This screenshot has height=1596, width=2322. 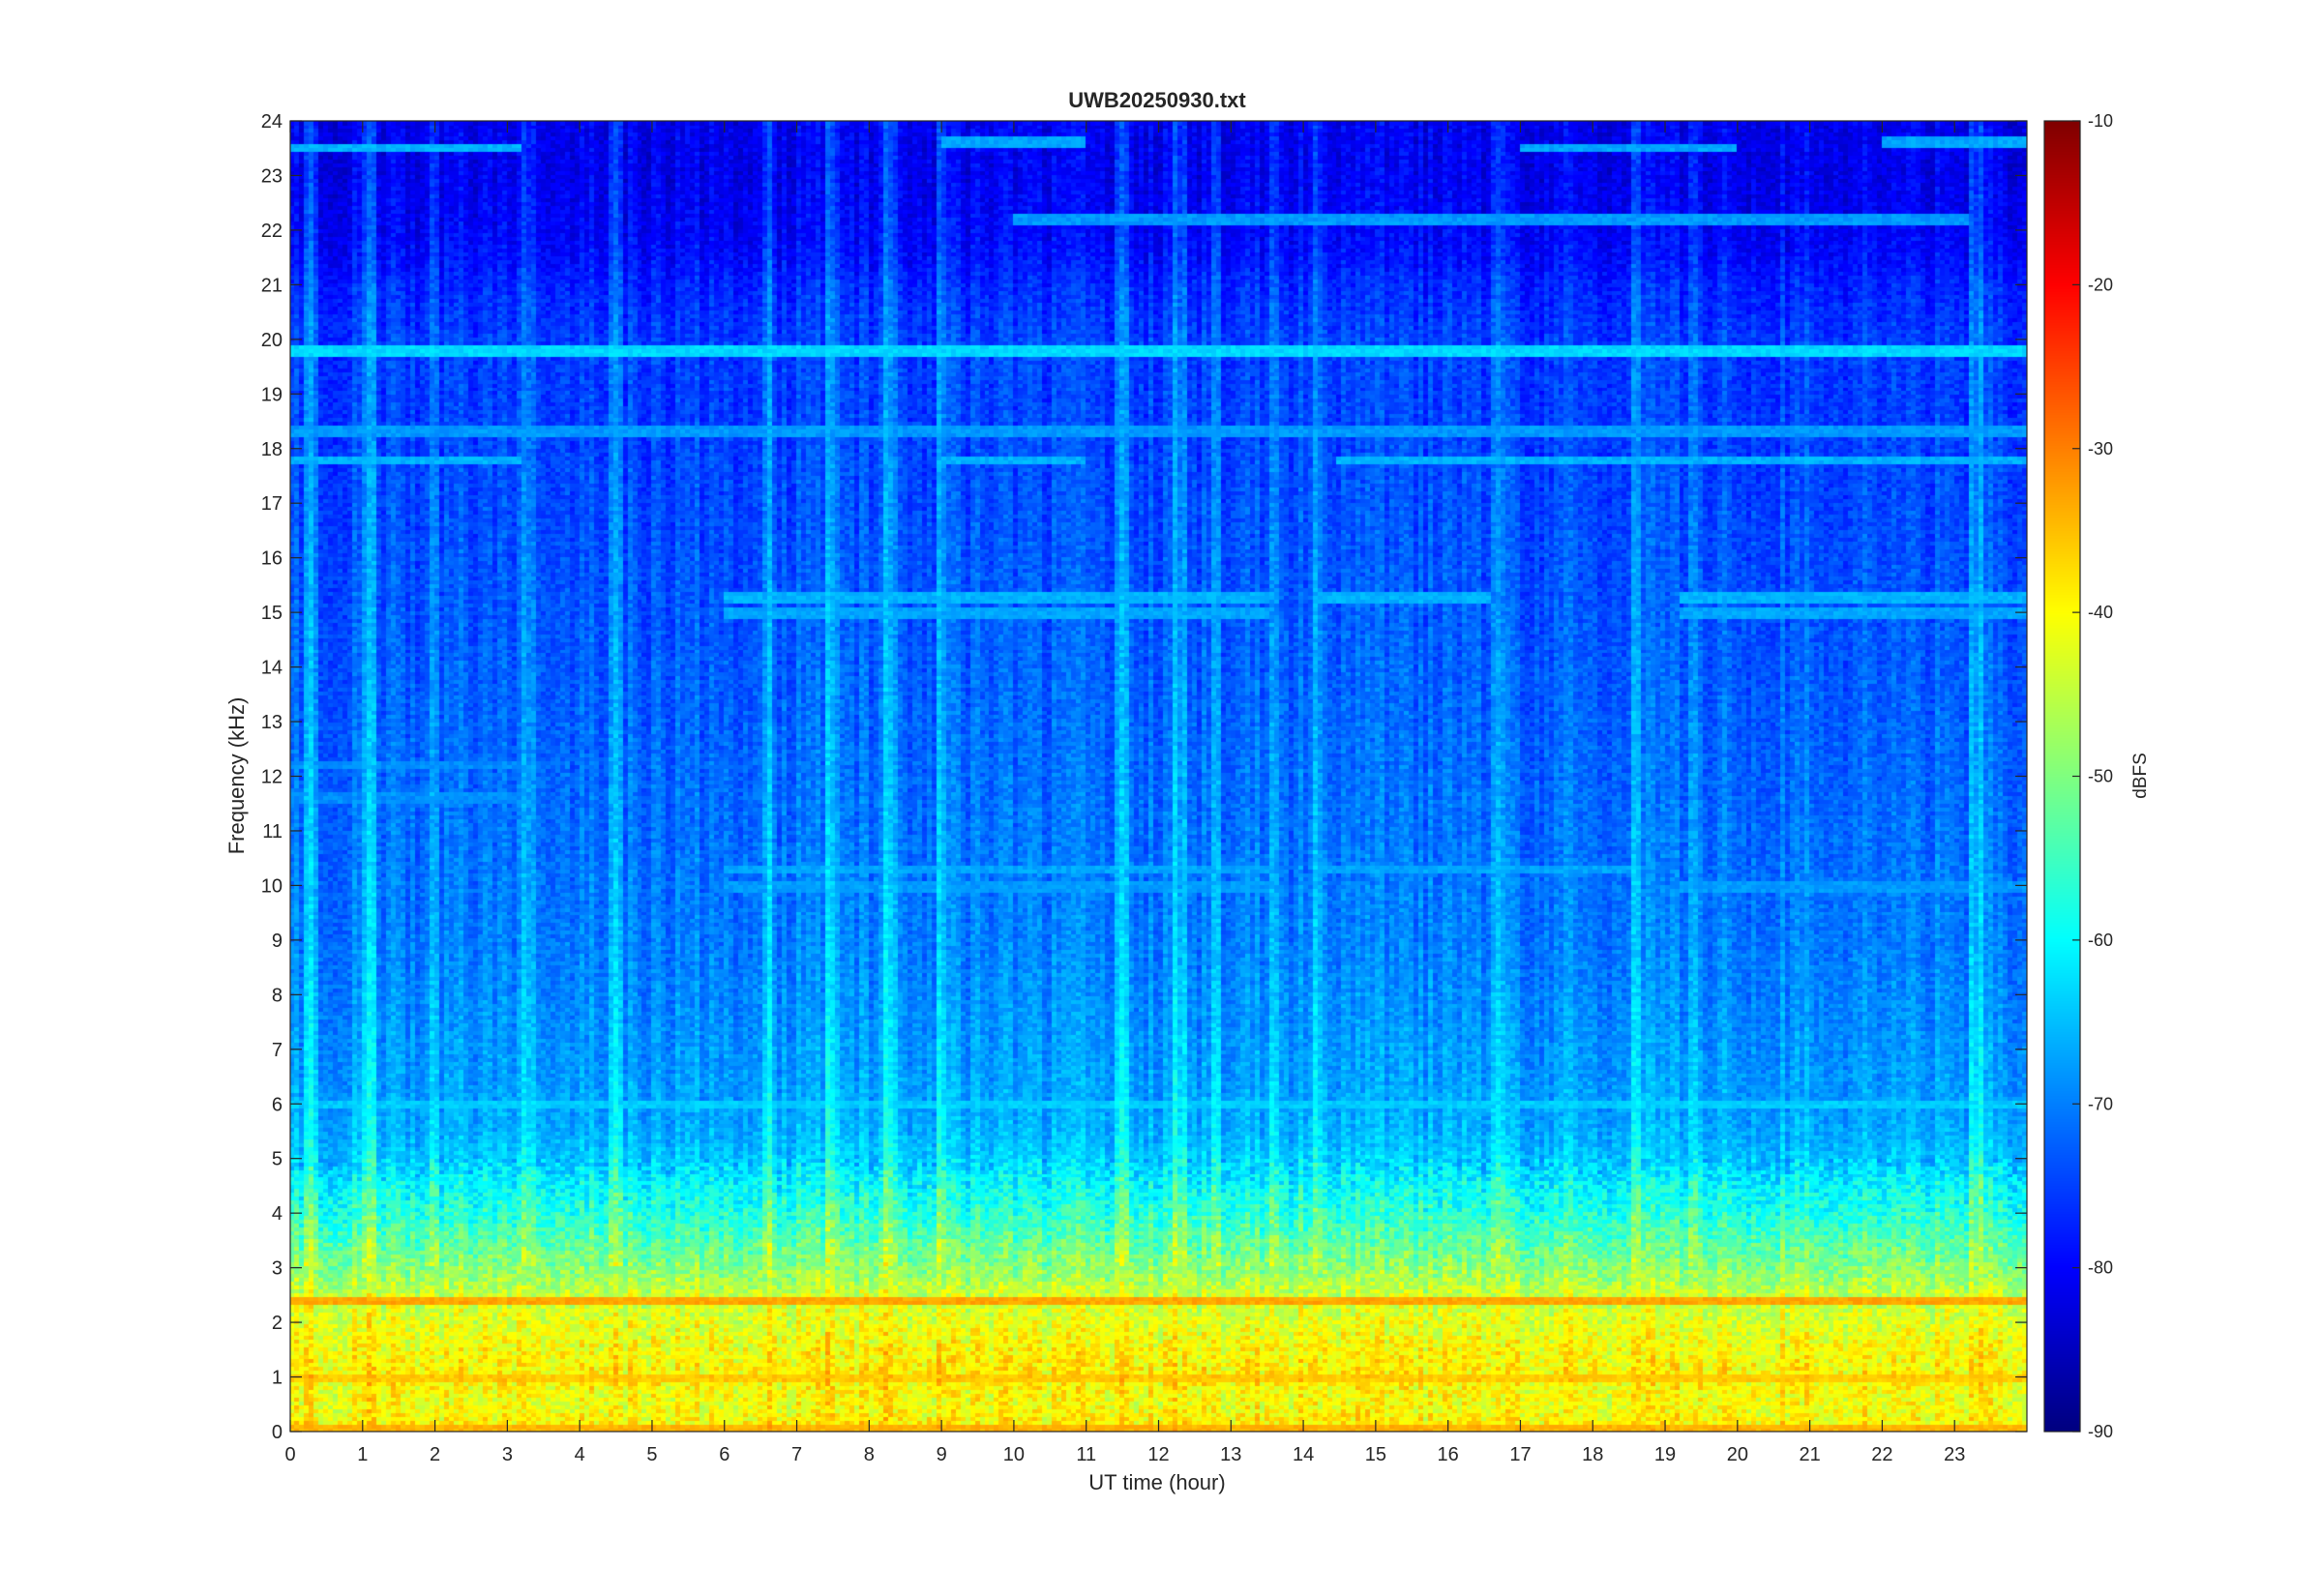 What do you see at coordinates (2100, 1268) in the screenshot?
I see `colorbar-tick-label: -80` at bounding box center [2100, 1268].